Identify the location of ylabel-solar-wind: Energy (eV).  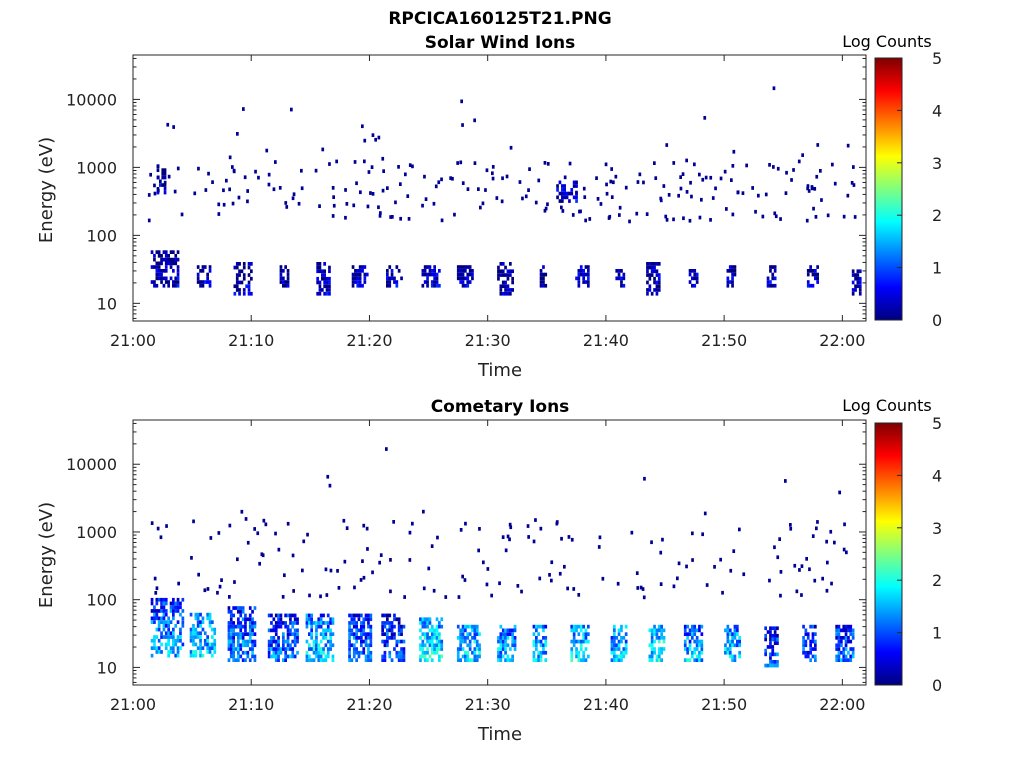
(46, 190).